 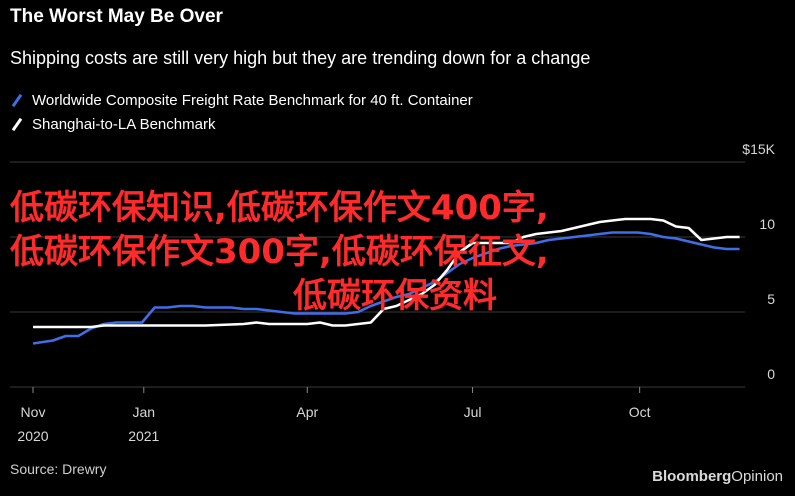 What do you see at coordinates (33, 412) in the screenshot?
I see `x-tick-label-0: Nov` at bounding box center [33, 412].